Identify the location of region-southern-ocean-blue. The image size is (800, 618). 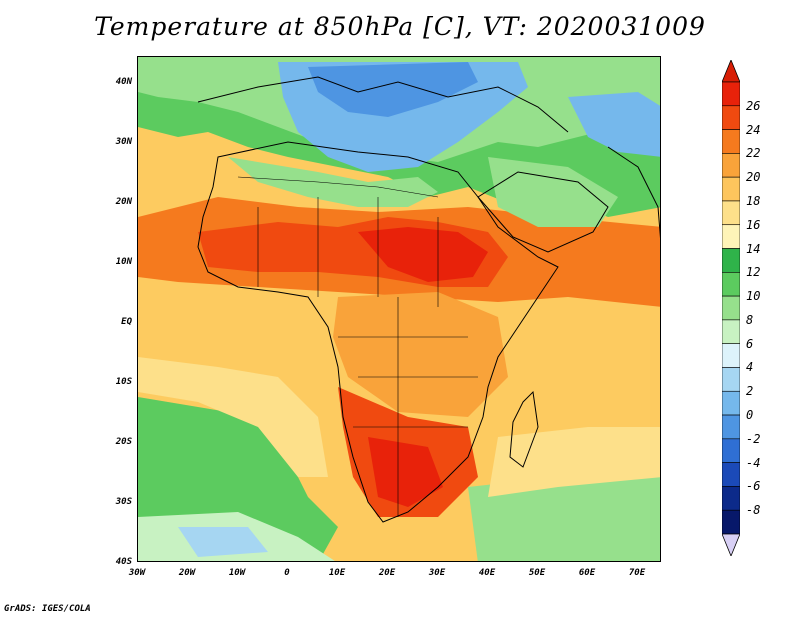
(223, 542).